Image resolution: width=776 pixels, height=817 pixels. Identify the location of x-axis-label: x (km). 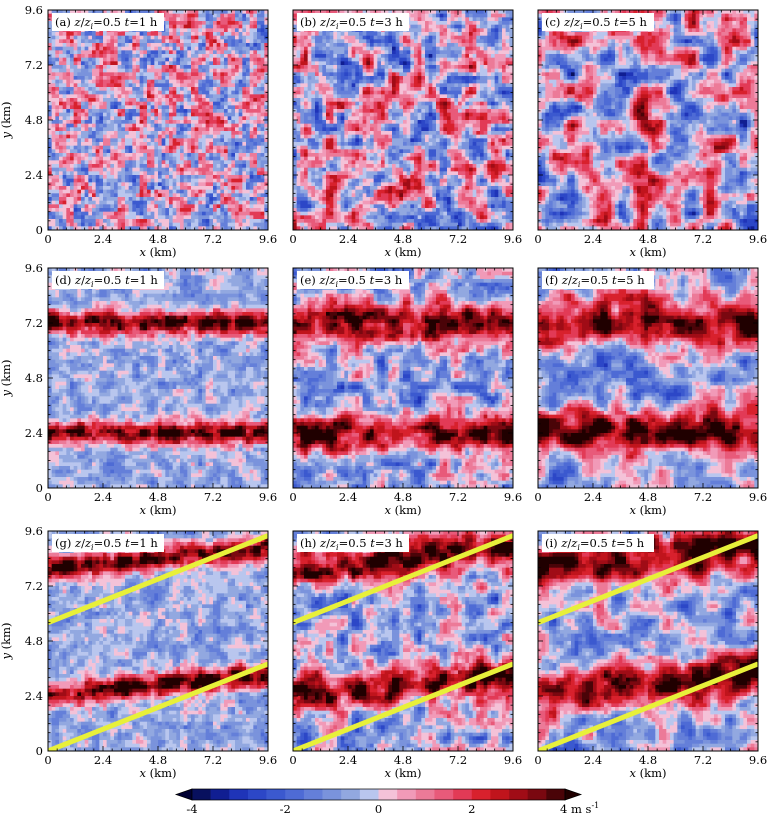
(157, 252).